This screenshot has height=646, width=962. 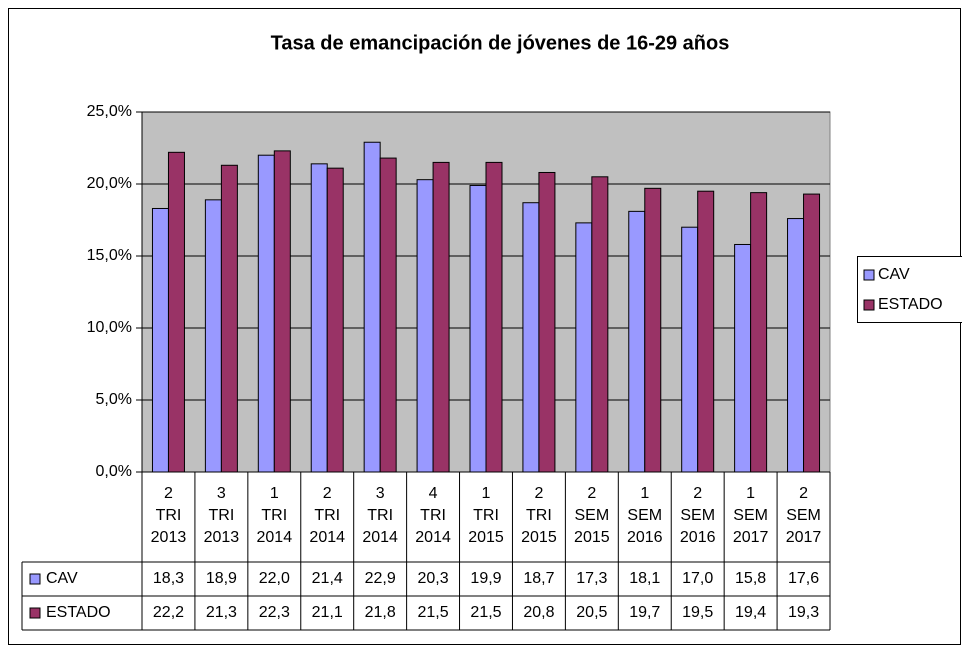 I want to click on table-value: 22,0, so click(x=274, y=578).